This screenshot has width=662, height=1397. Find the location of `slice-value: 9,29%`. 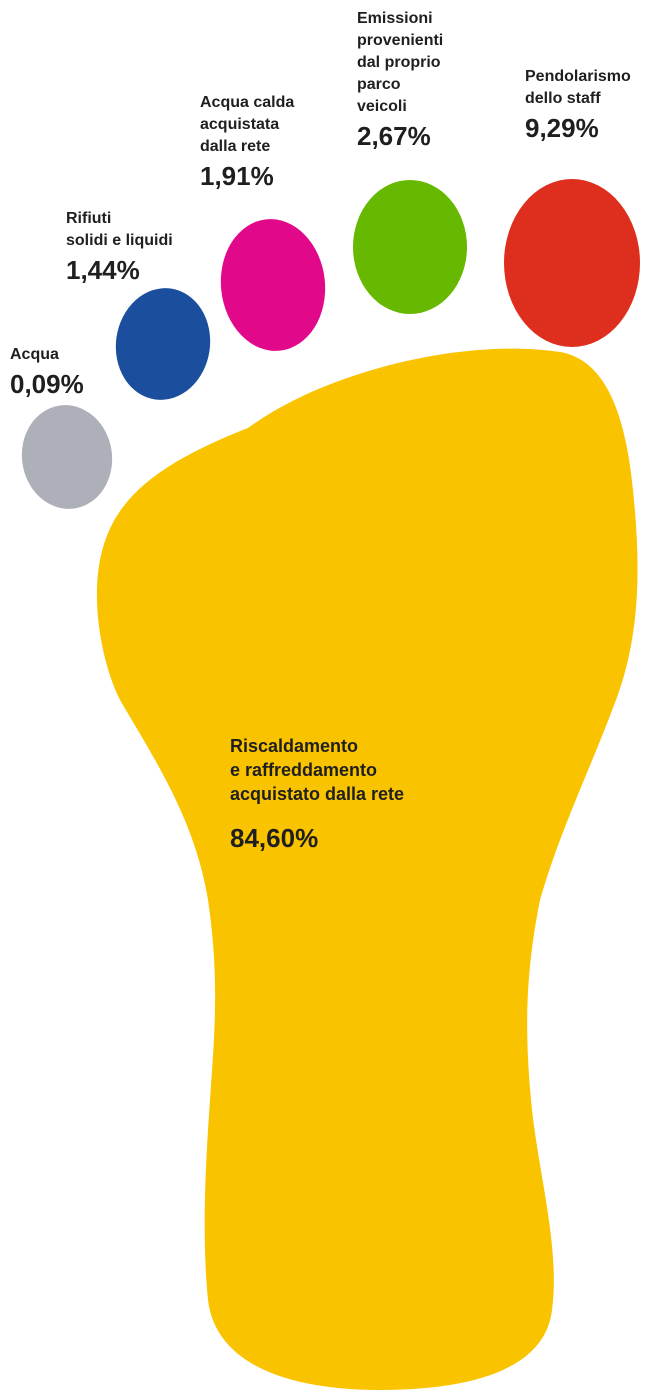

slice-value: 9,29% is located at coordinates (562, 128).